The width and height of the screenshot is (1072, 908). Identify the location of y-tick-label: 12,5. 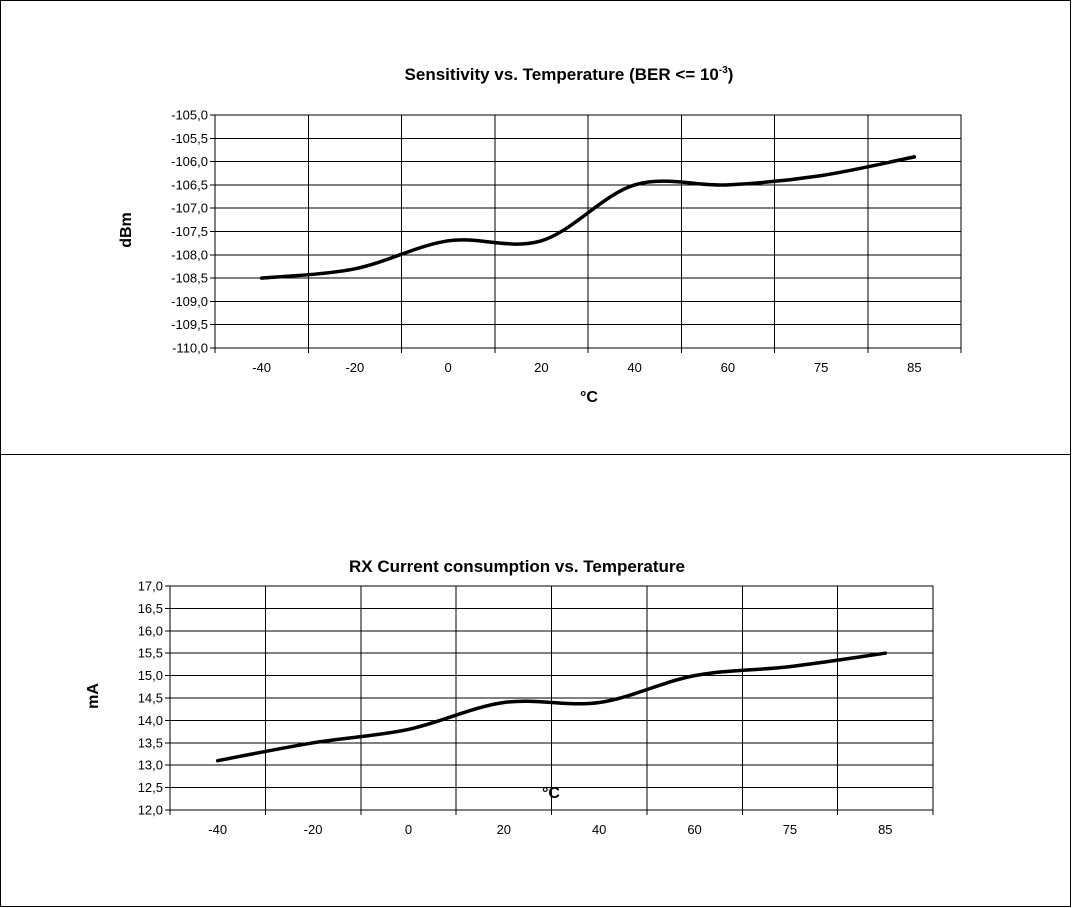
(150, 787).